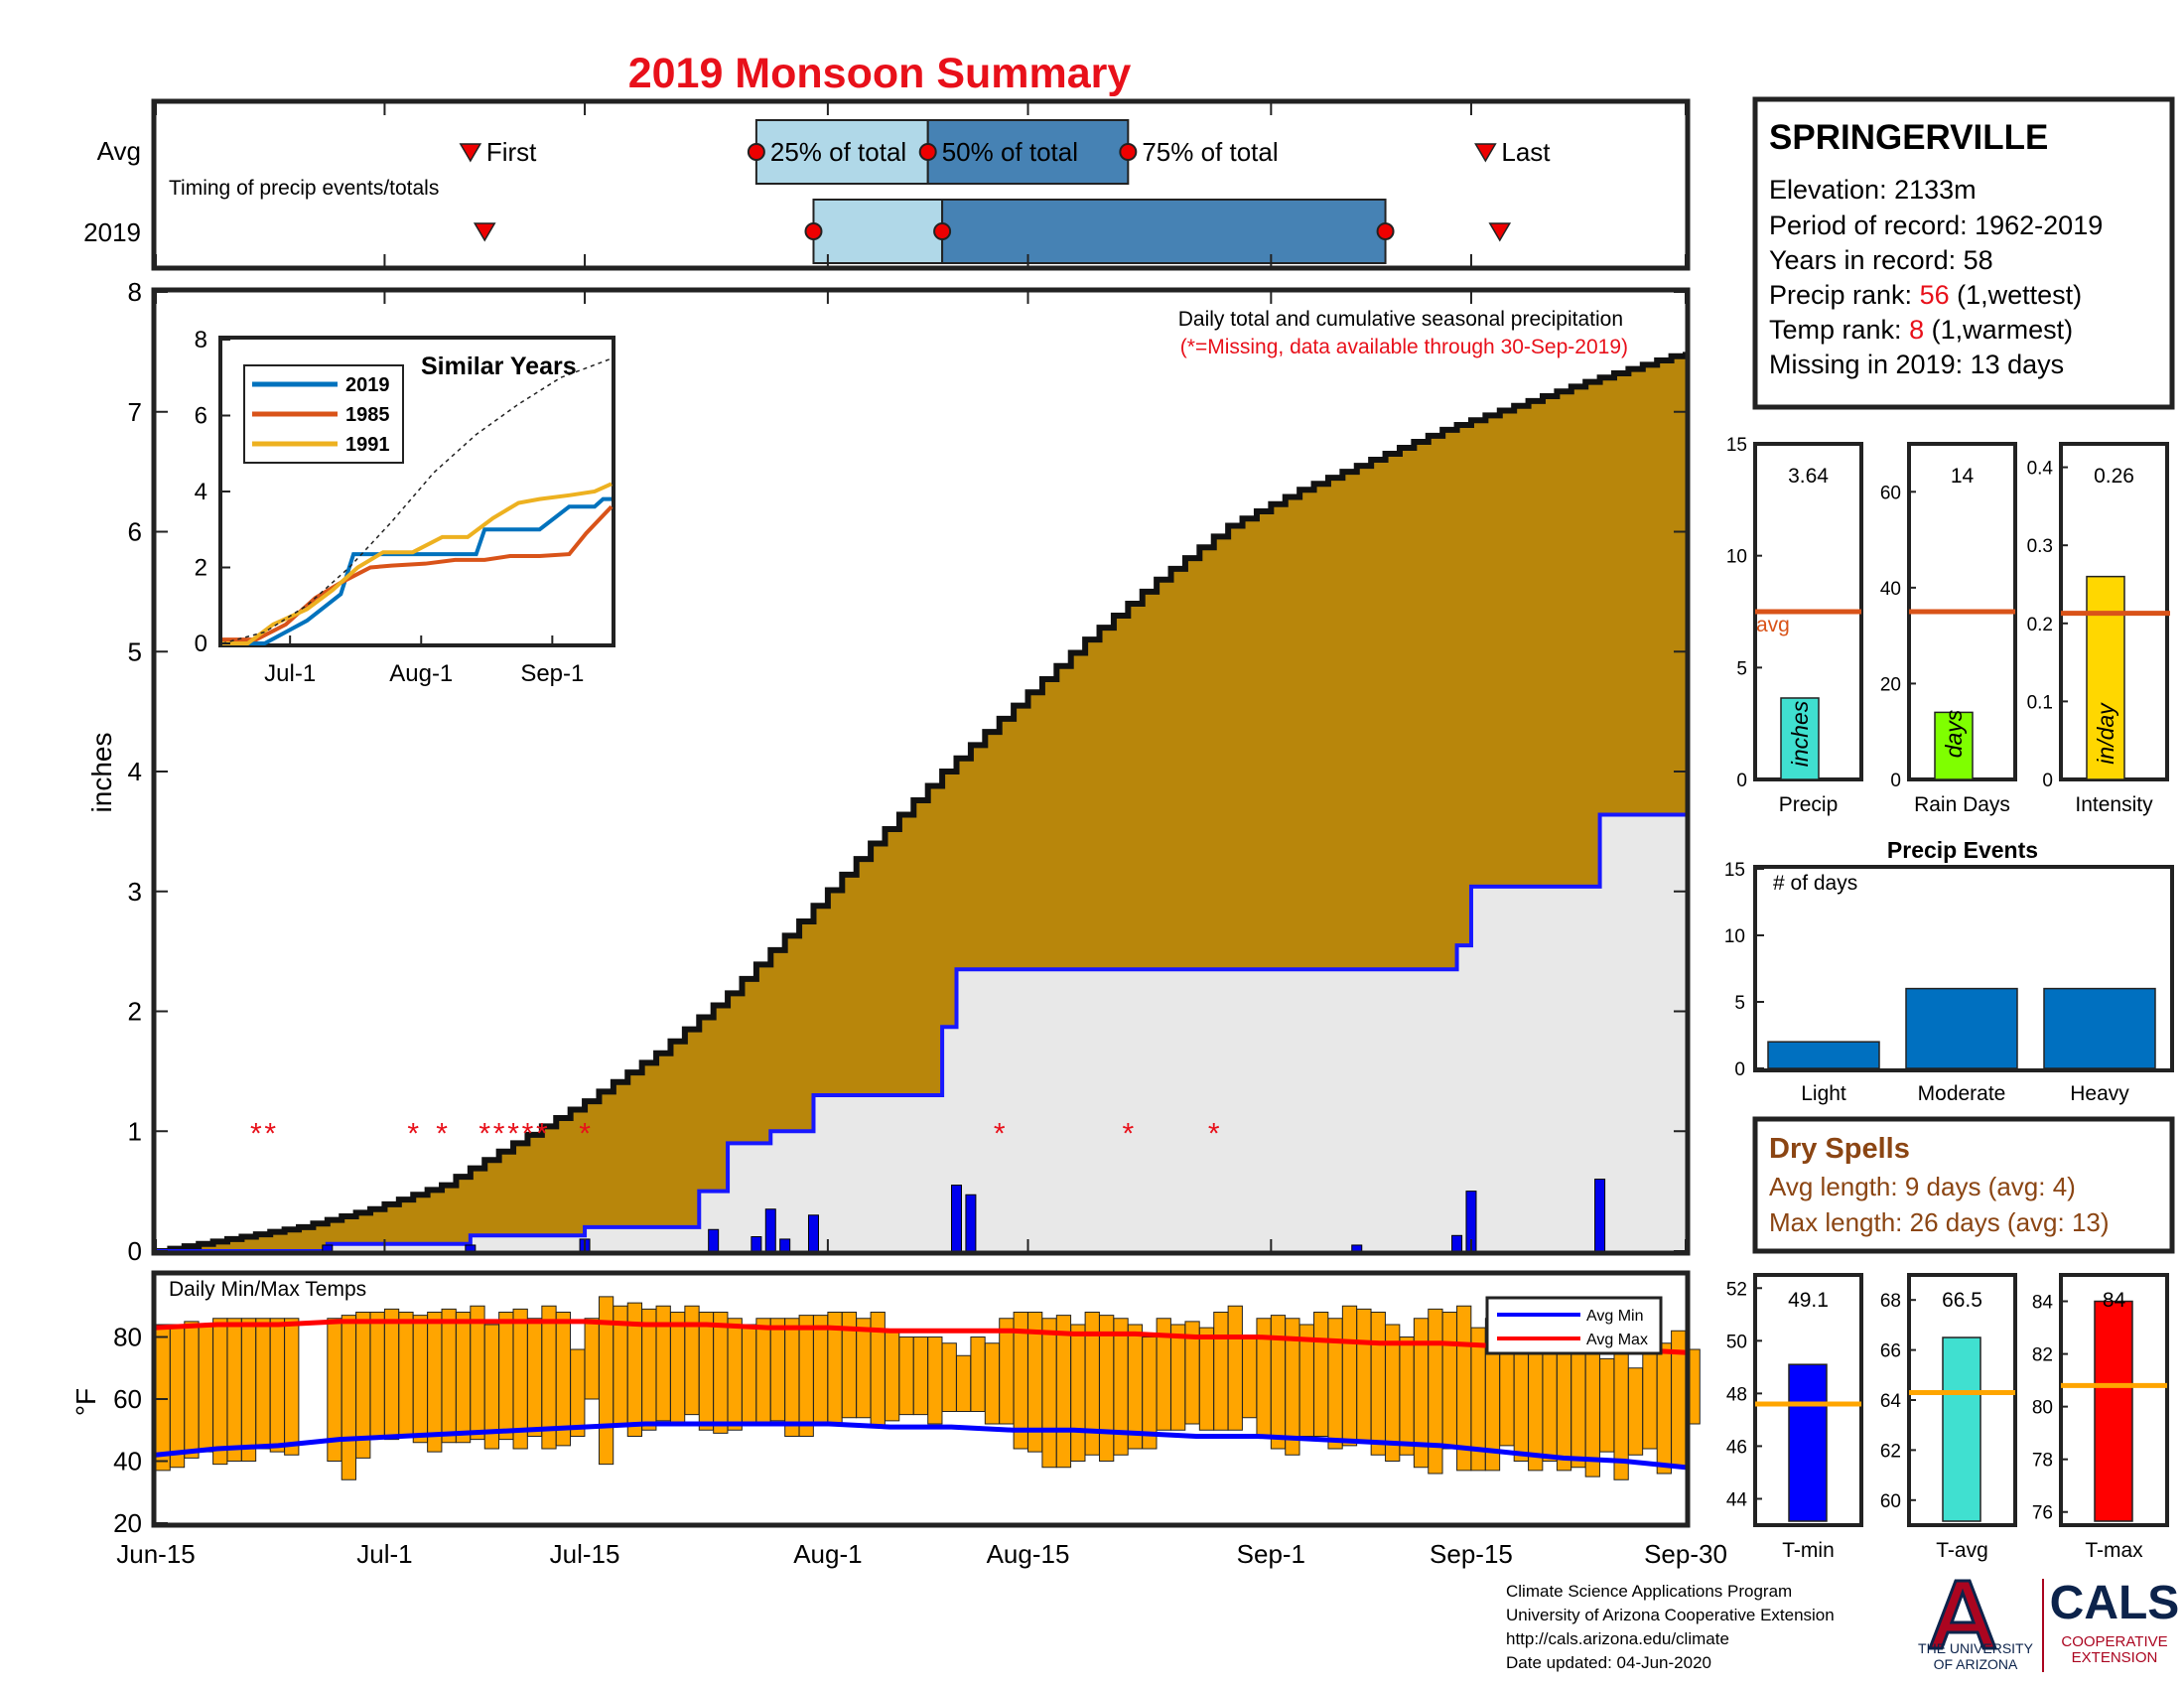 The width and height of the screenshot is (2184, 1688). I want to click on temp-y-tick-label: 20, so click(127, 1523).